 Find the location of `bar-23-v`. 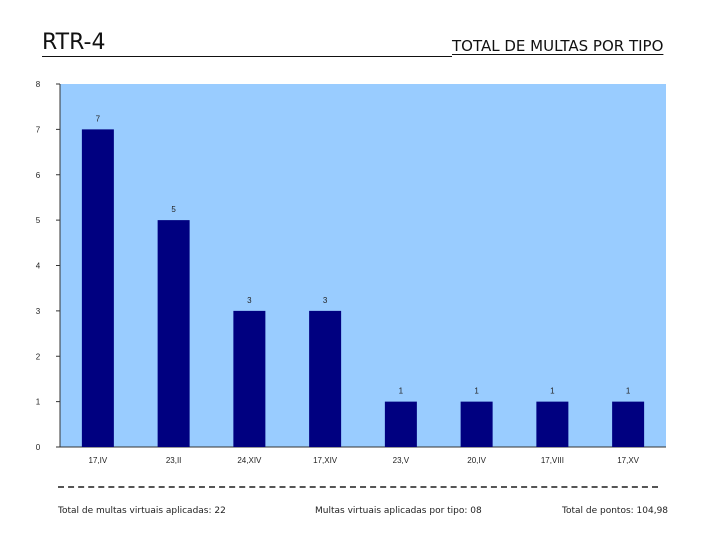

bar-23-v is located at coordinates (400, 424).